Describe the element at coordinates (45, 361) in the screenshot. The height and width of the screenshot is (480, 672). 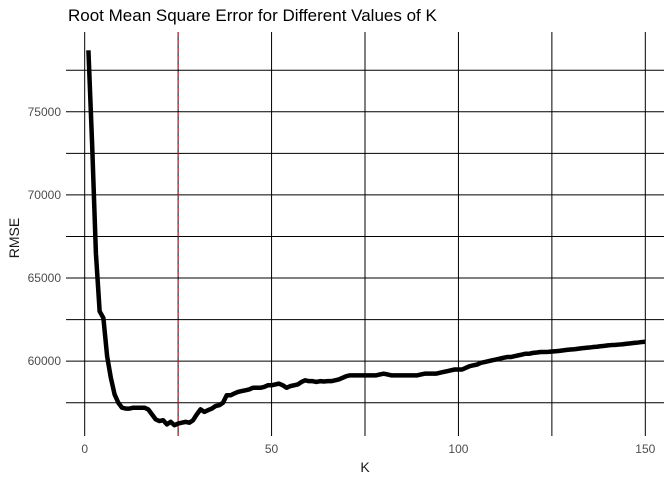
I see `y-tick-label: 60000` at that location.